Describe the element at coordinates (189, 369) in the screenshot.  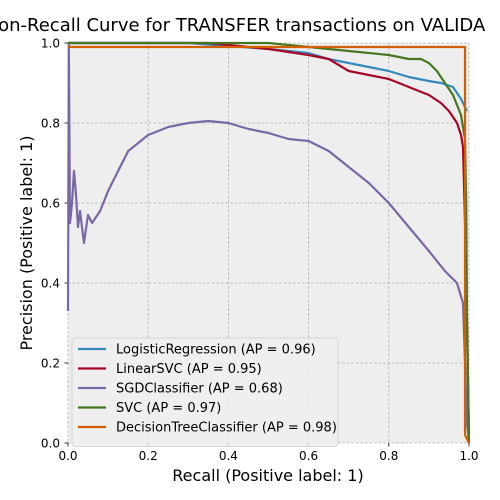
I see `legend-label: LinearSVC (AP = 0.95)` at that location.